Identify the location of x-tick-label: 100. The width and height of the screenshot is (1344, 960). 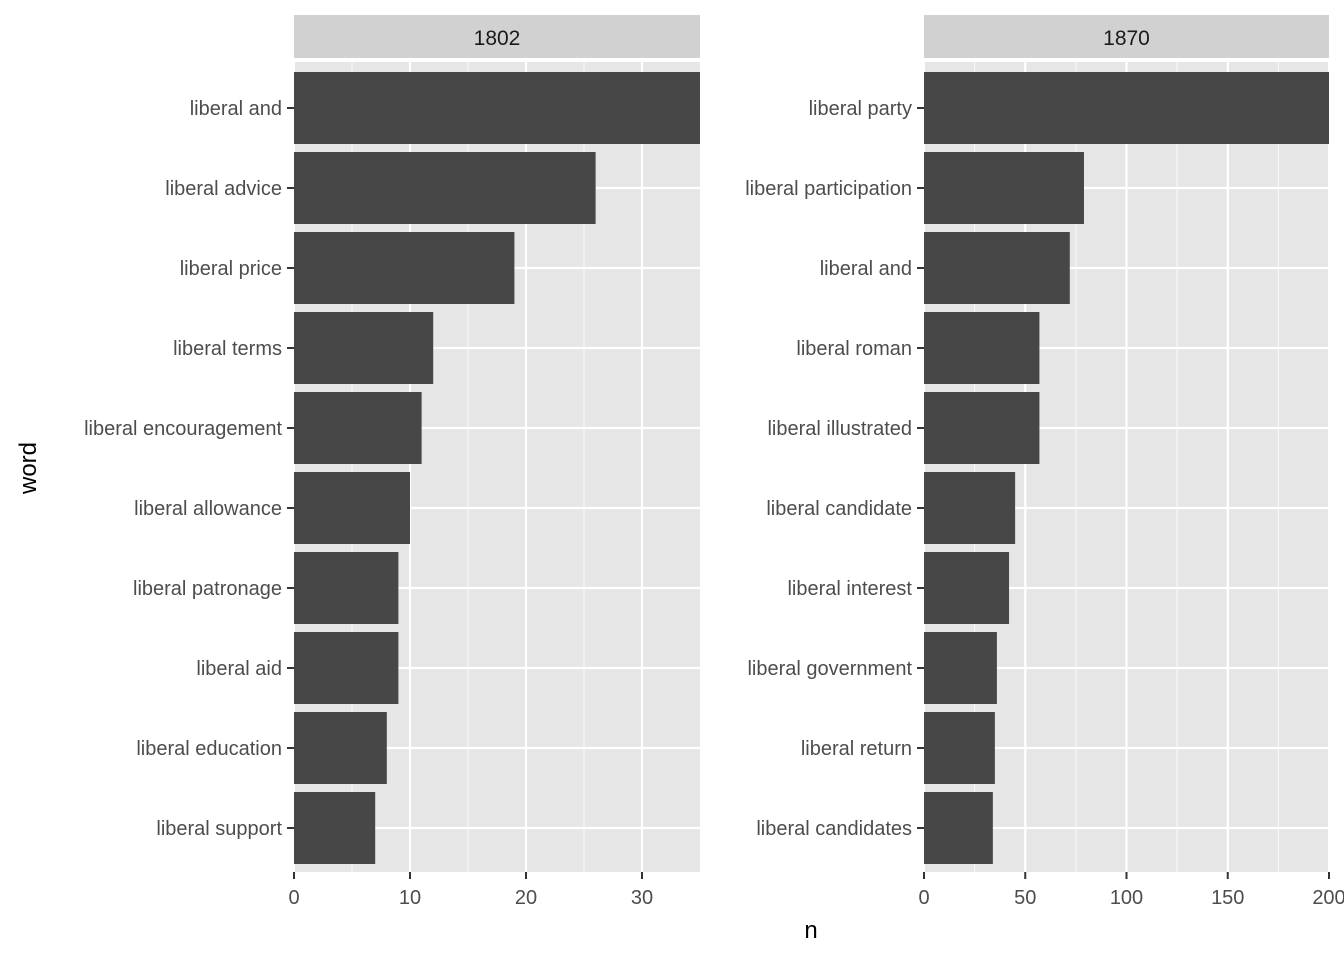
(1126, 898).